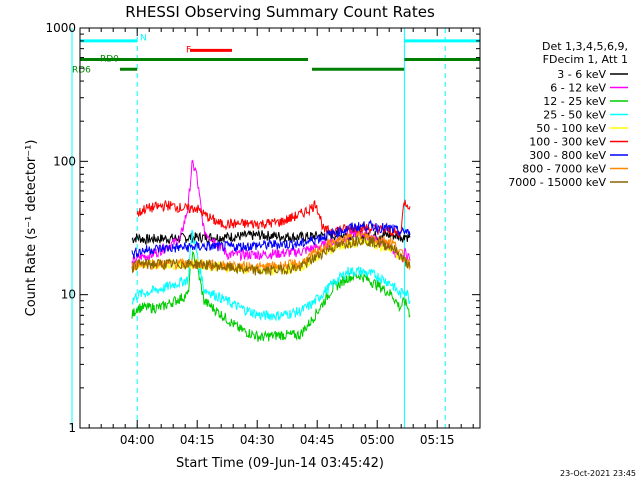 The width and height of the screenshot is (640, 480). Describe the element at coordinates (377, 440) in the screenshot. I see `x-tick-label: 05:00` at that location.